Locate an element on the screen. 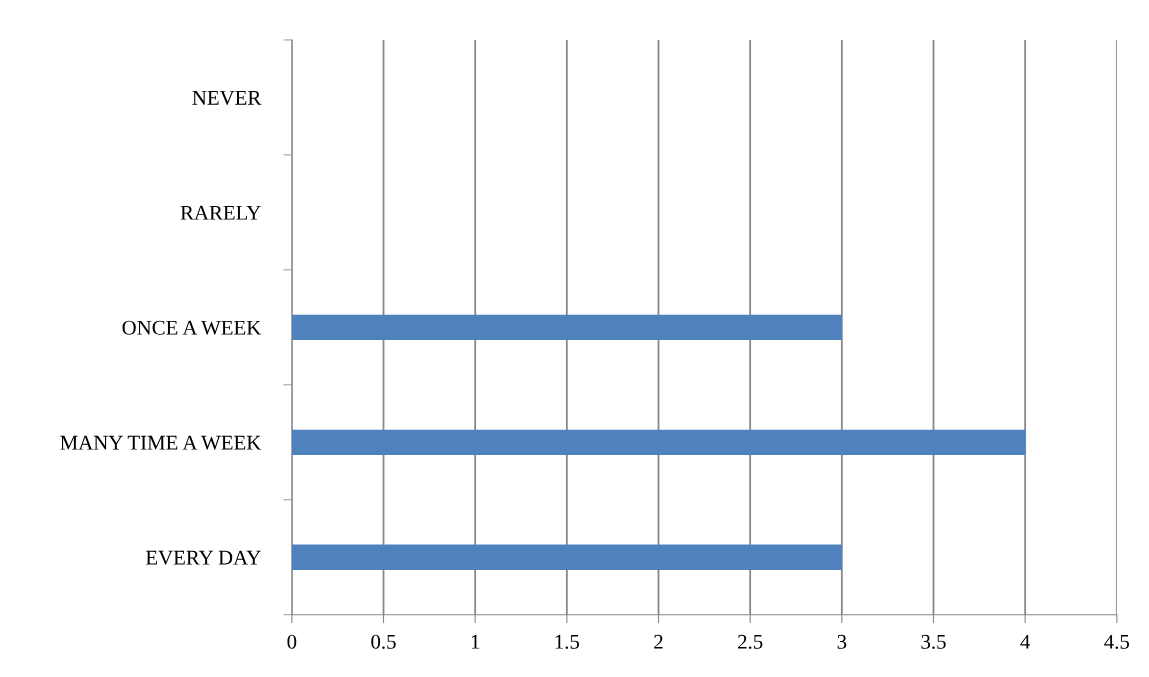  x-tick-label: 0.5 is located at coordinates (383, 641).